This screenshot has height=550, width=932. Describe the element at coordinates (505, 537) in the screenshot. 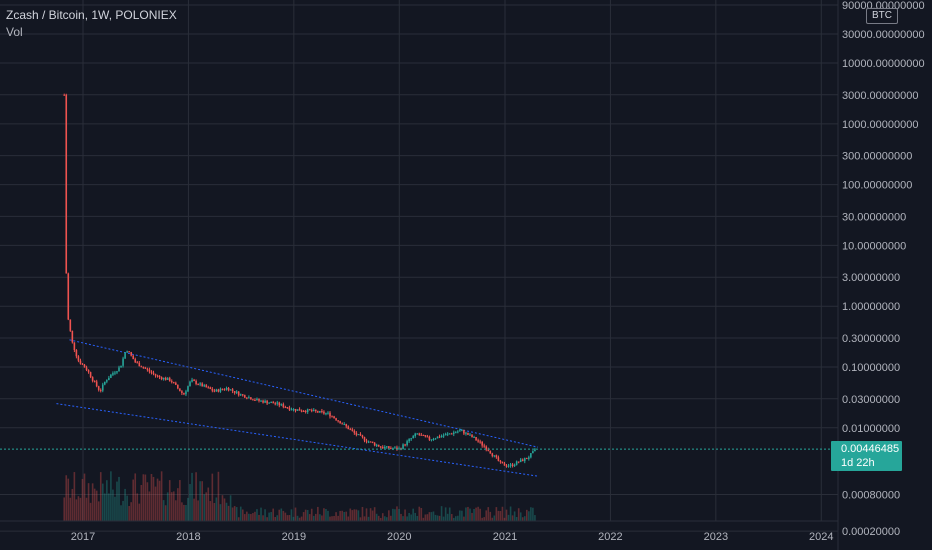

I see `time-tick-label: 2021` at that location.